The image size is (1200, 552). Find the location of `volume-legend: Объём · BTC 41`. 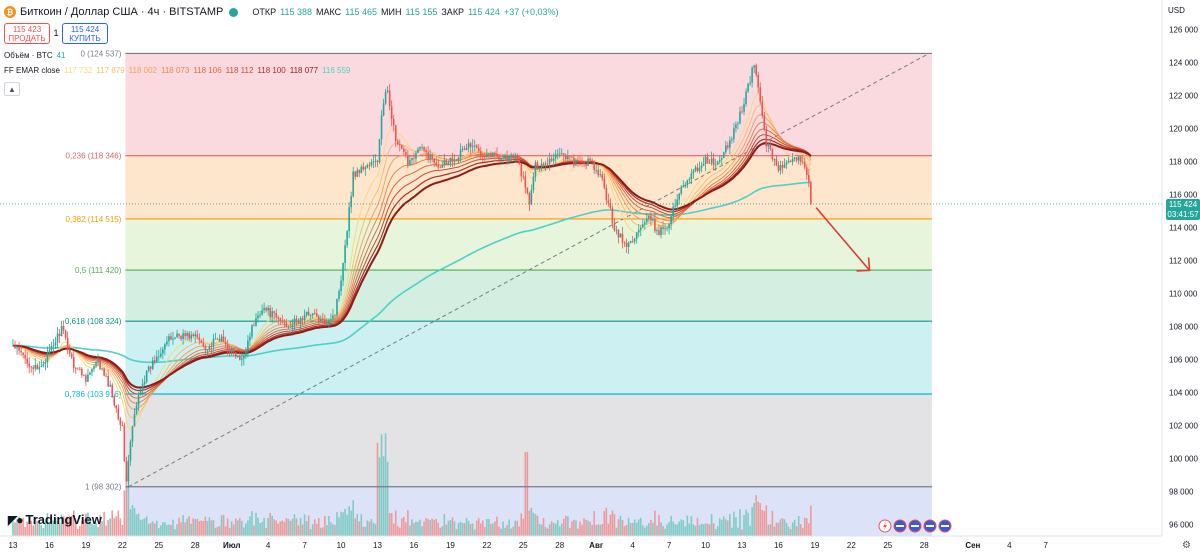

volume-legend: Объём · BTC 41 is located at coordinates (35, 55).